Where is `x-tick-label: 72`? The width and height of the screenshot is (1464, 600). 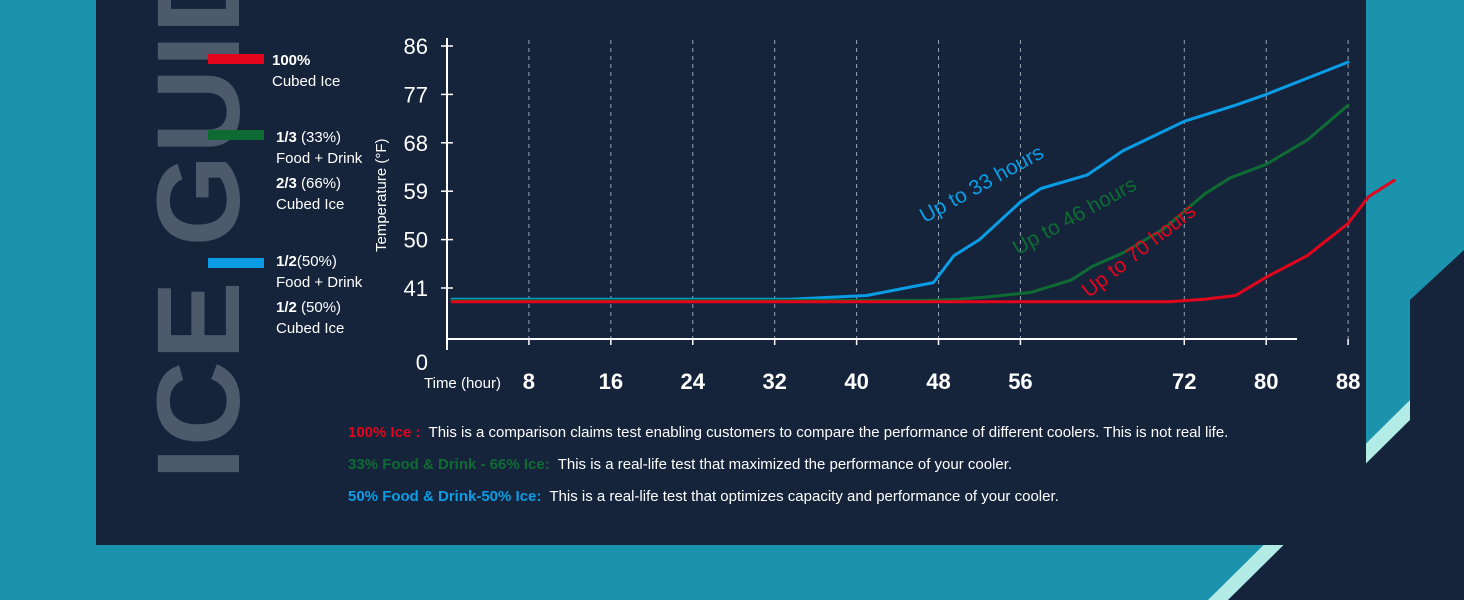 x-tick-label: 72 is located at coordinates (1184, 381).